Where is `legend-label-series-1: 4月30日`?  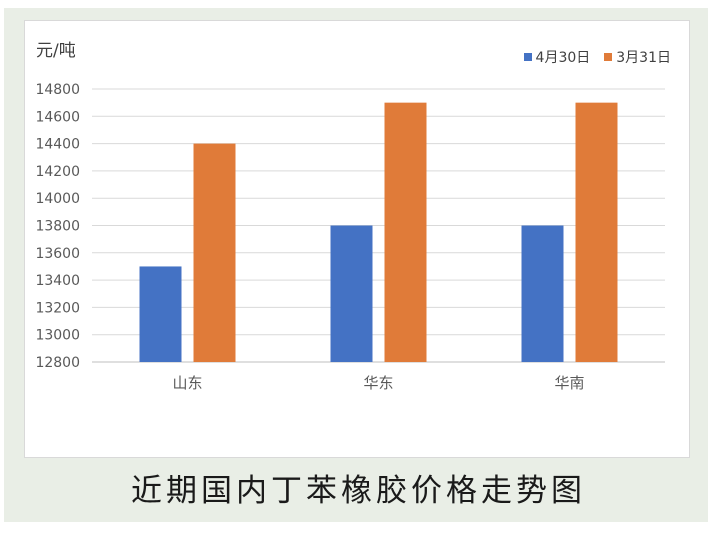 legend-label-series-1: 4月30日 is located at coordinates (563, 58).